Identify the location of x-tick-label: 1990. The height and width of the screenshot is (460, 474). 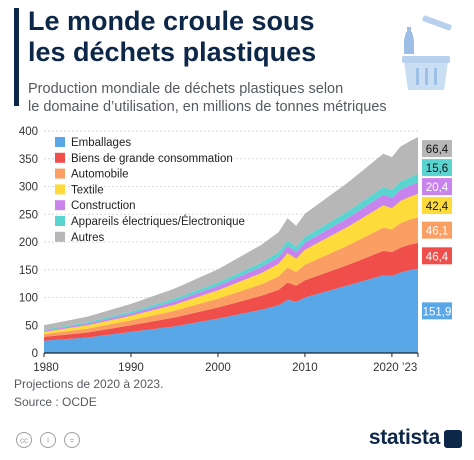
(131, 368).